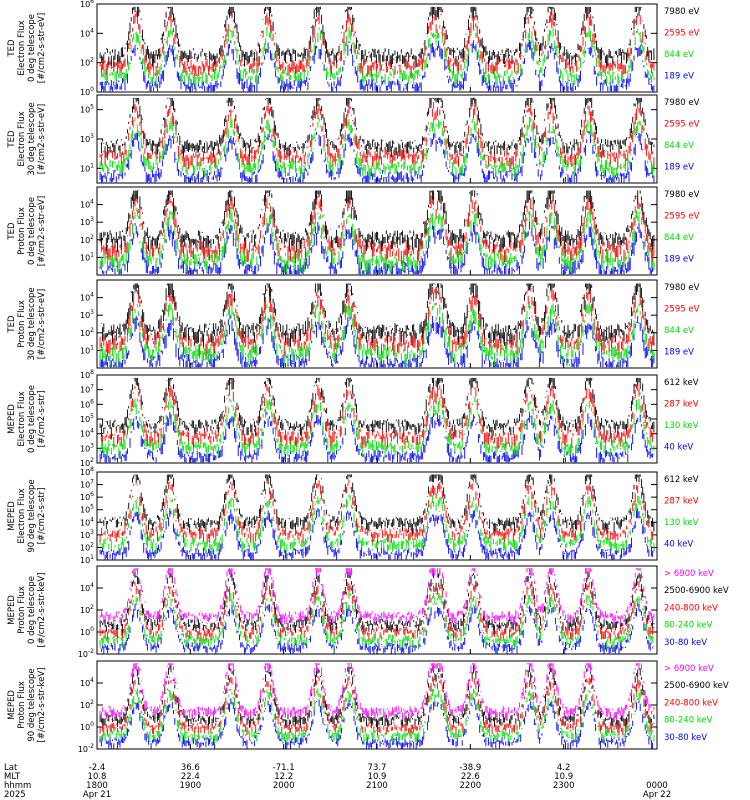 This screenshot has width=750, height=800. Describe the element at coordinates (12, 777) in the screenshot. I see `xaxis-row-label-1: MLT` at that location.